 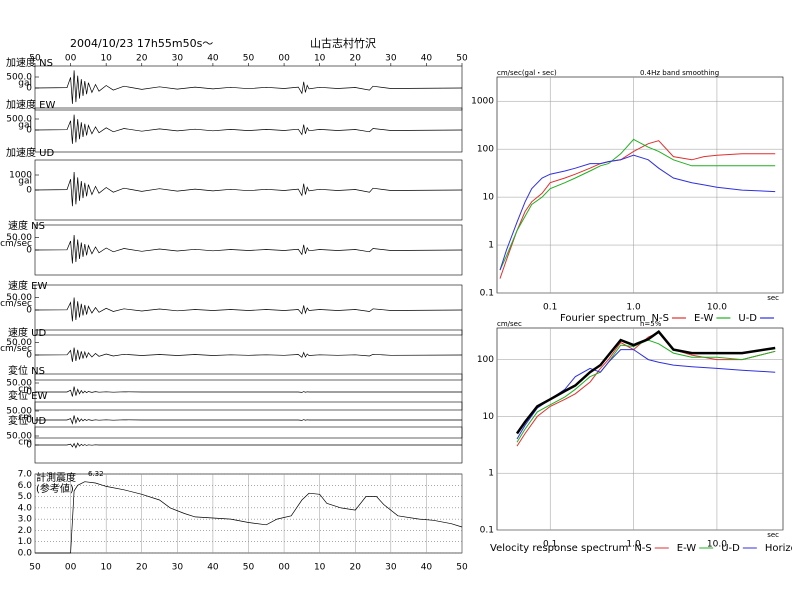 What do you see at coordinates (96, 474) in the screenshot?
I see `annotation: 6.32` at bounding box center [96, 474].